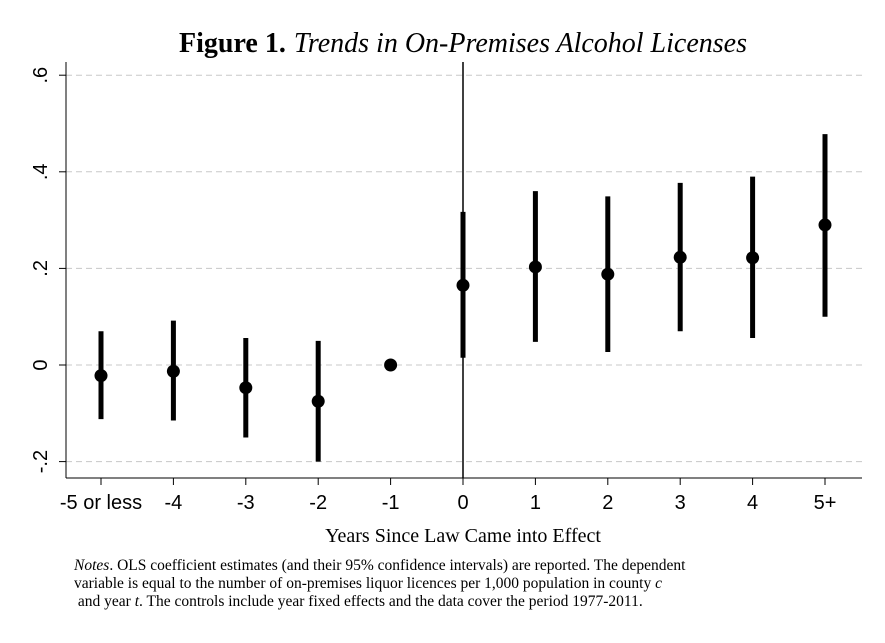  Describe the element at coordinates (448, 496) in the screenshot. I see `x-axis-ticks: -5 or less -4 -3 -2 -1 0 1 2 3 4 5+` at that location.